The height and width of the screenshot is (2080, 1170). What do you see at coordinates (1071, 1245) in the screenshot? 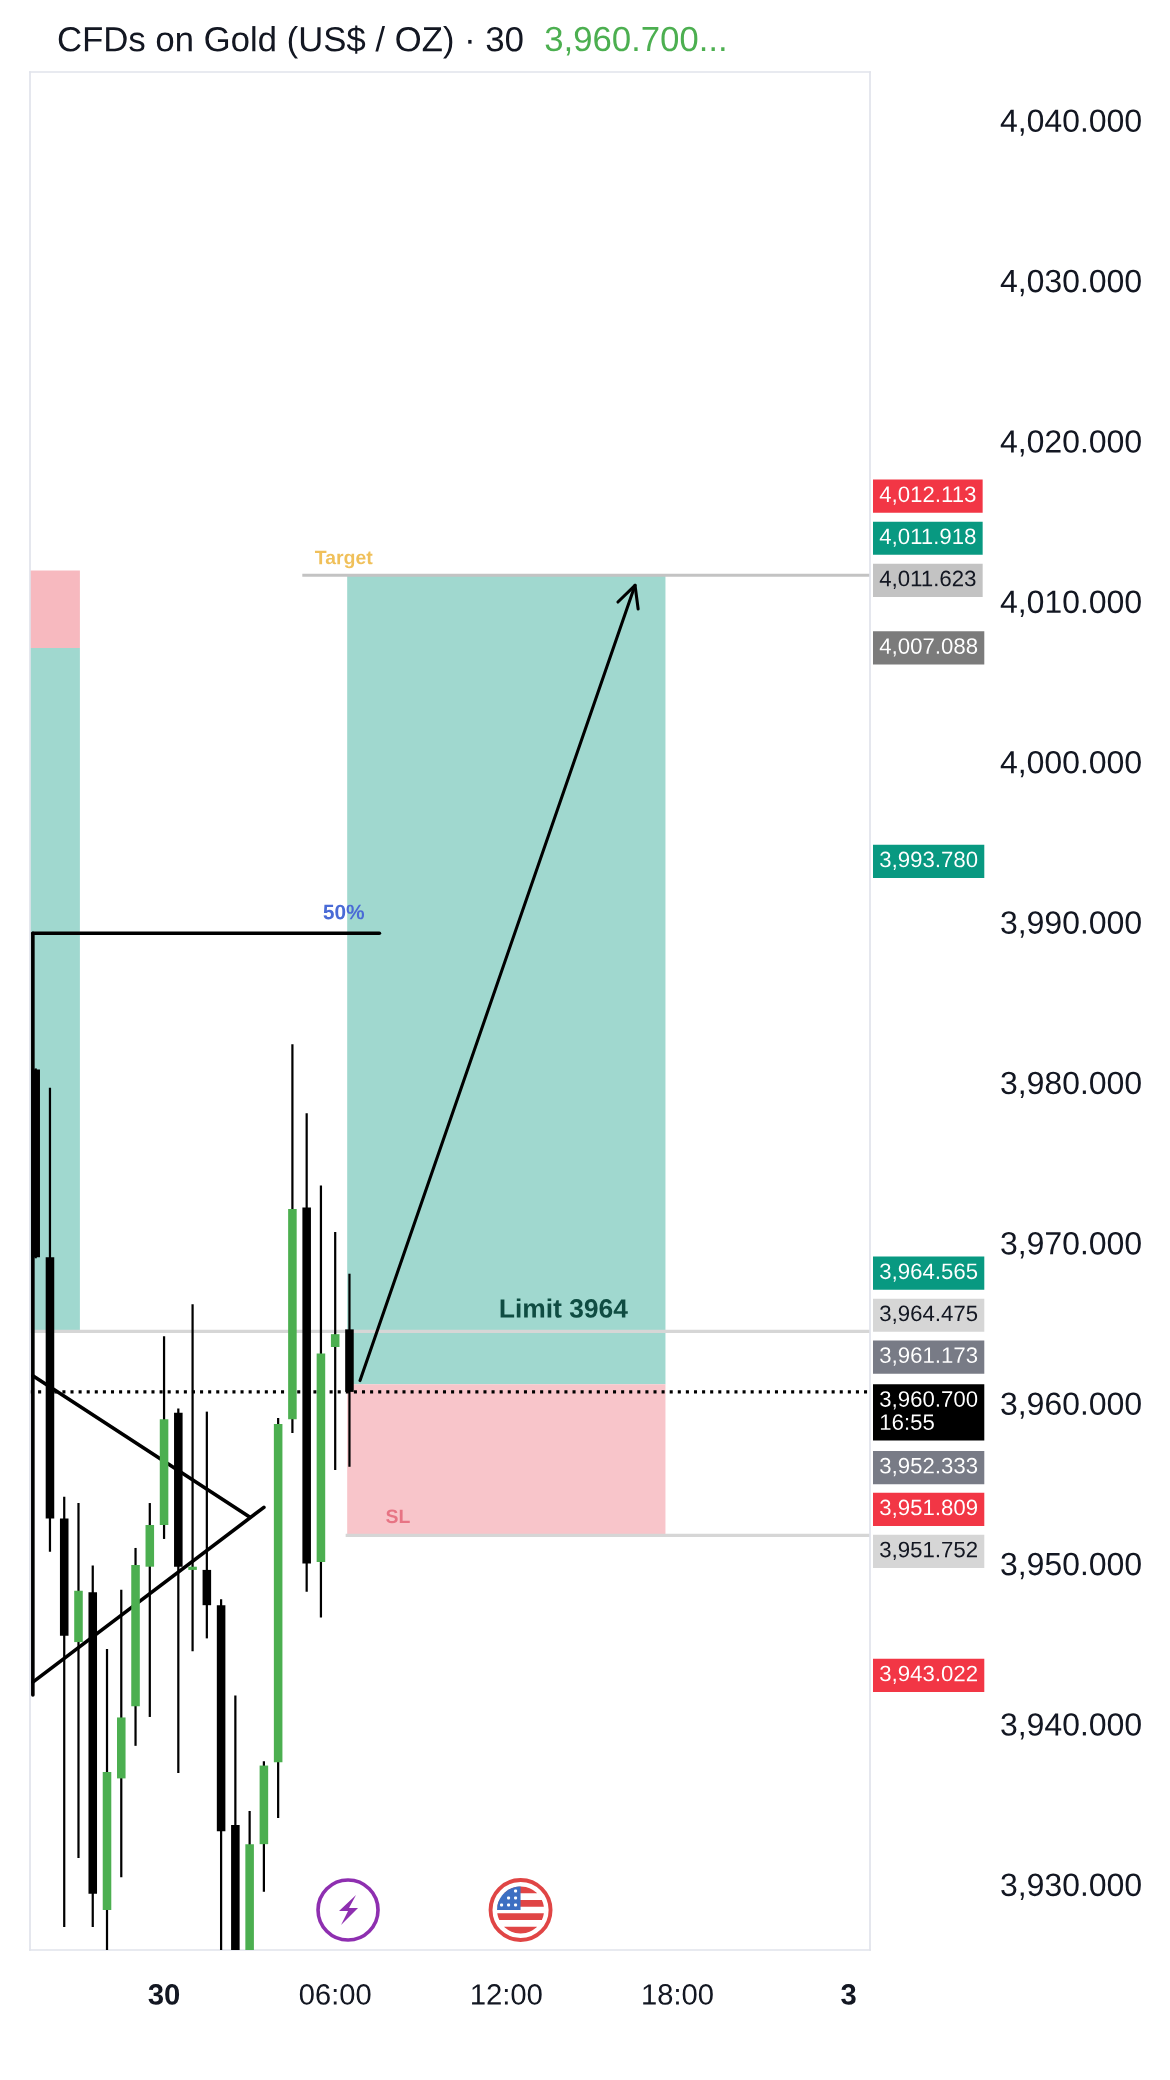
I see `y-tick-label: 3,970.000` at bounding box center [1071, 1245].